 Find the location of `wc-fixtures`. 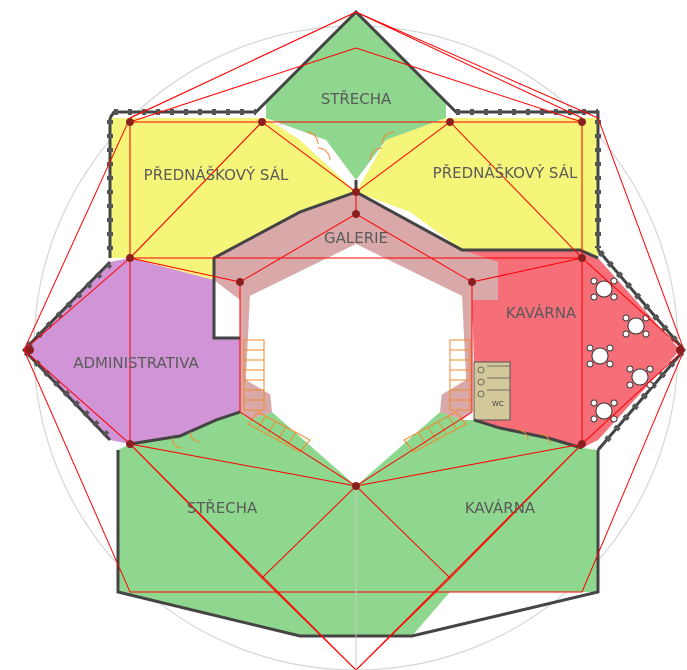

wc-fixtures is located at coordinates (493, 381).